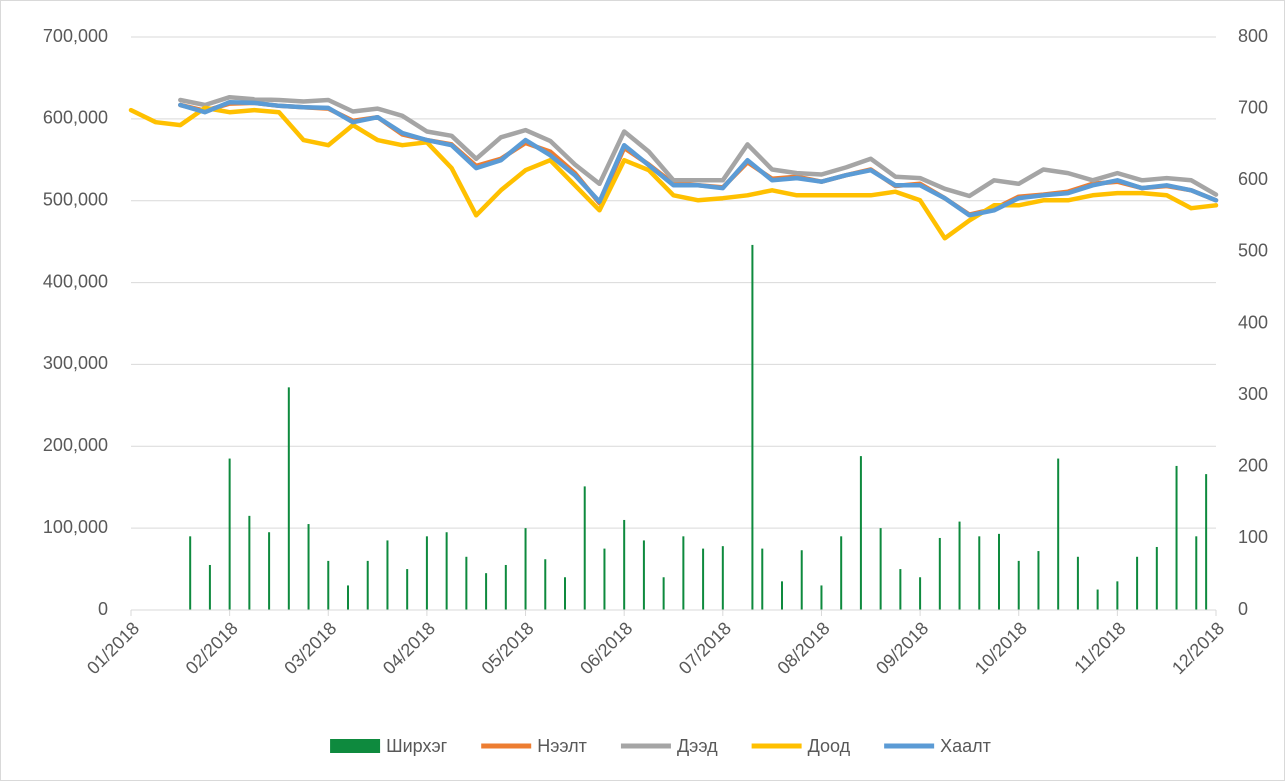 This screenshot has width=1285, height=781. I want to click on y-tick-label: 100,000, so click(75, 527).